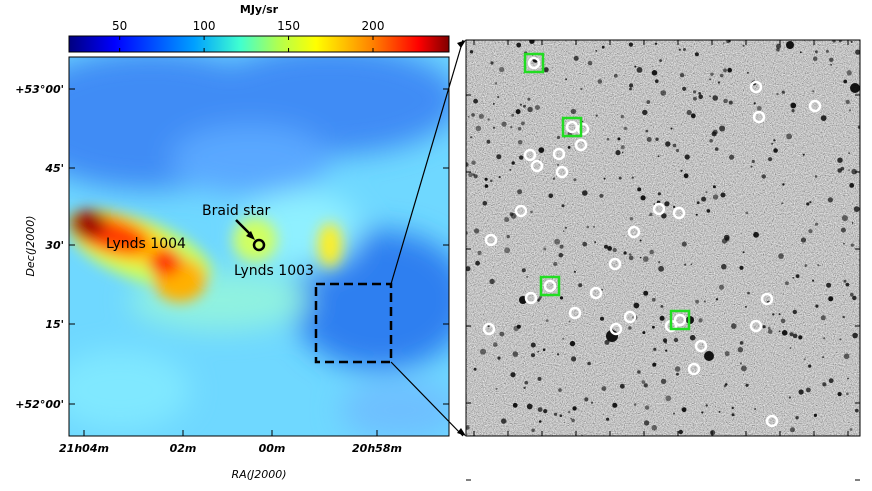  Describe the element at coordinates (272, 448) in the screenshot. I see `ra-tick-label: 00m` at that location.